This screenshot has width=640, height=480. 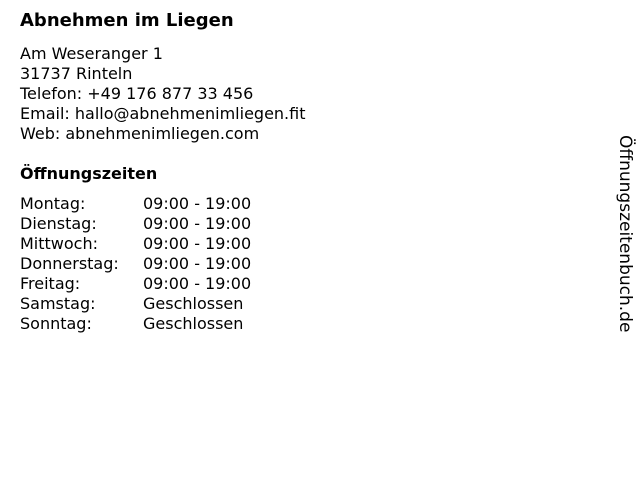 I want to click on business-name: Abnehmen im Liegen, so click(x=127, y=20).